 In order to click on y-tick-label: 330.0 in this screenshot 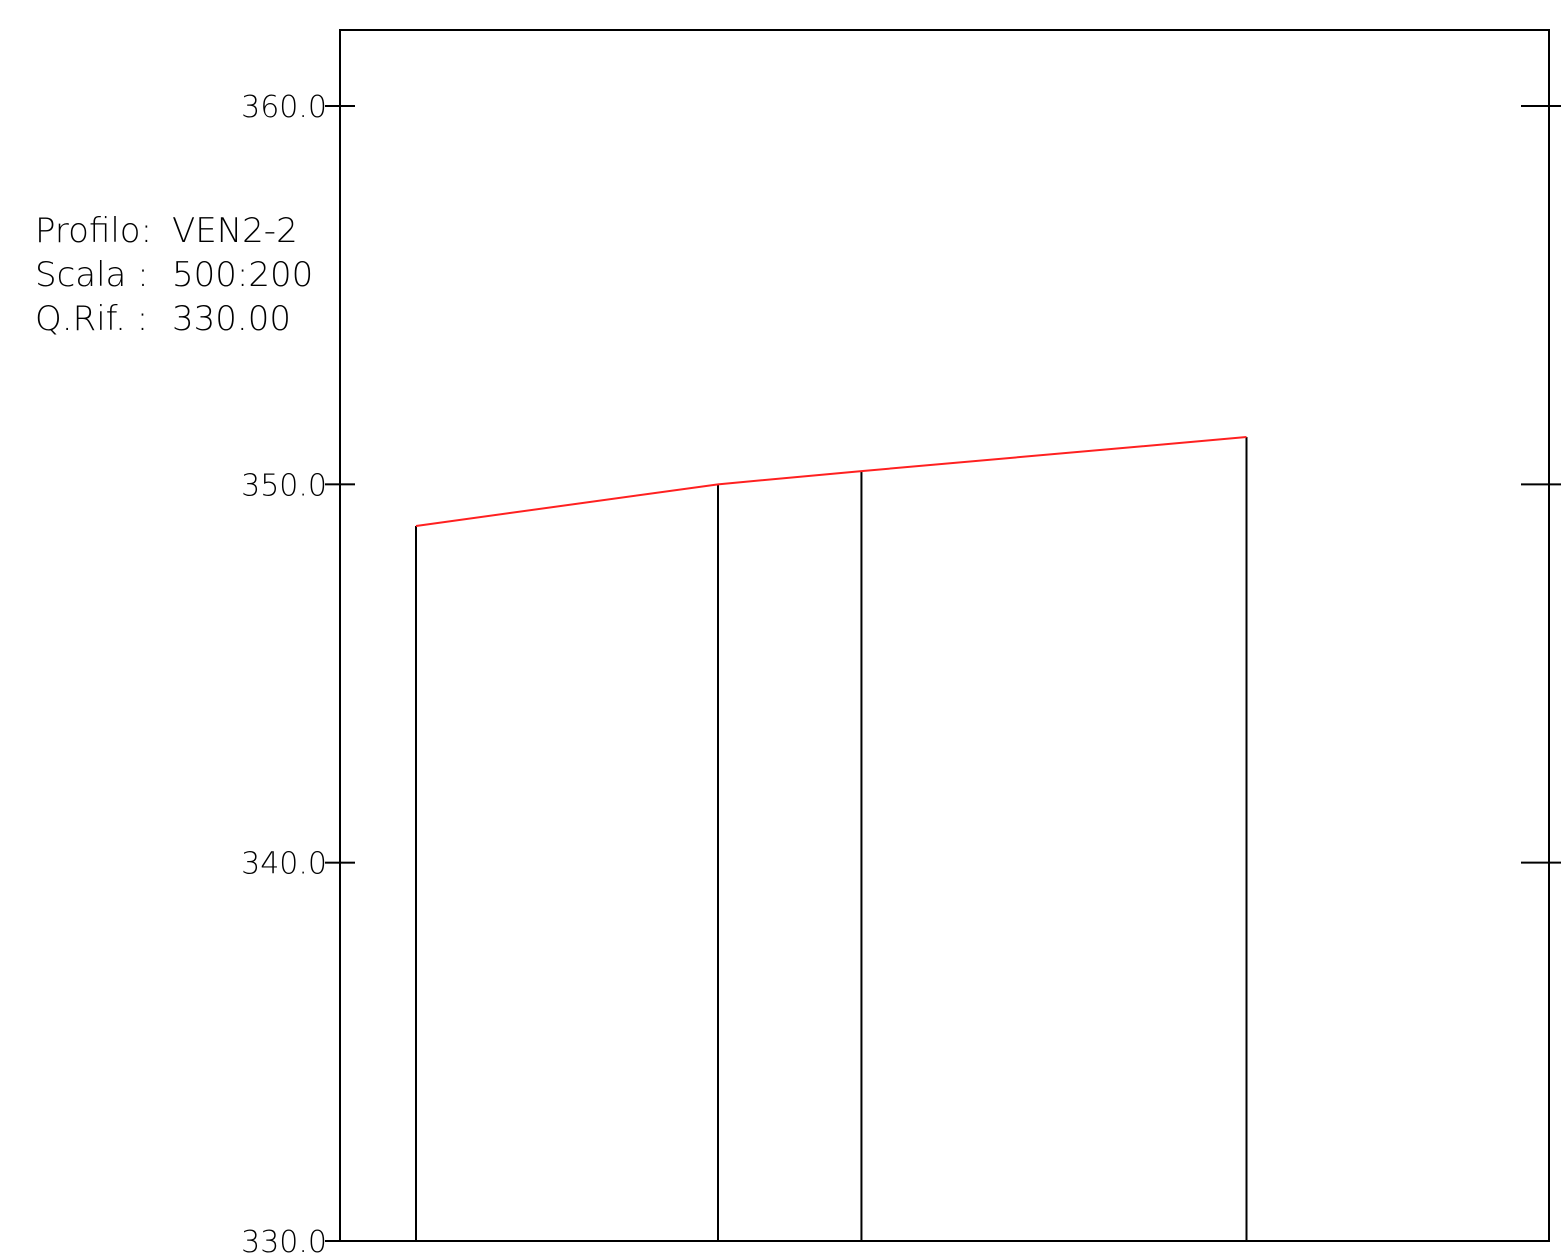, I will do `click(284, 1242)`.